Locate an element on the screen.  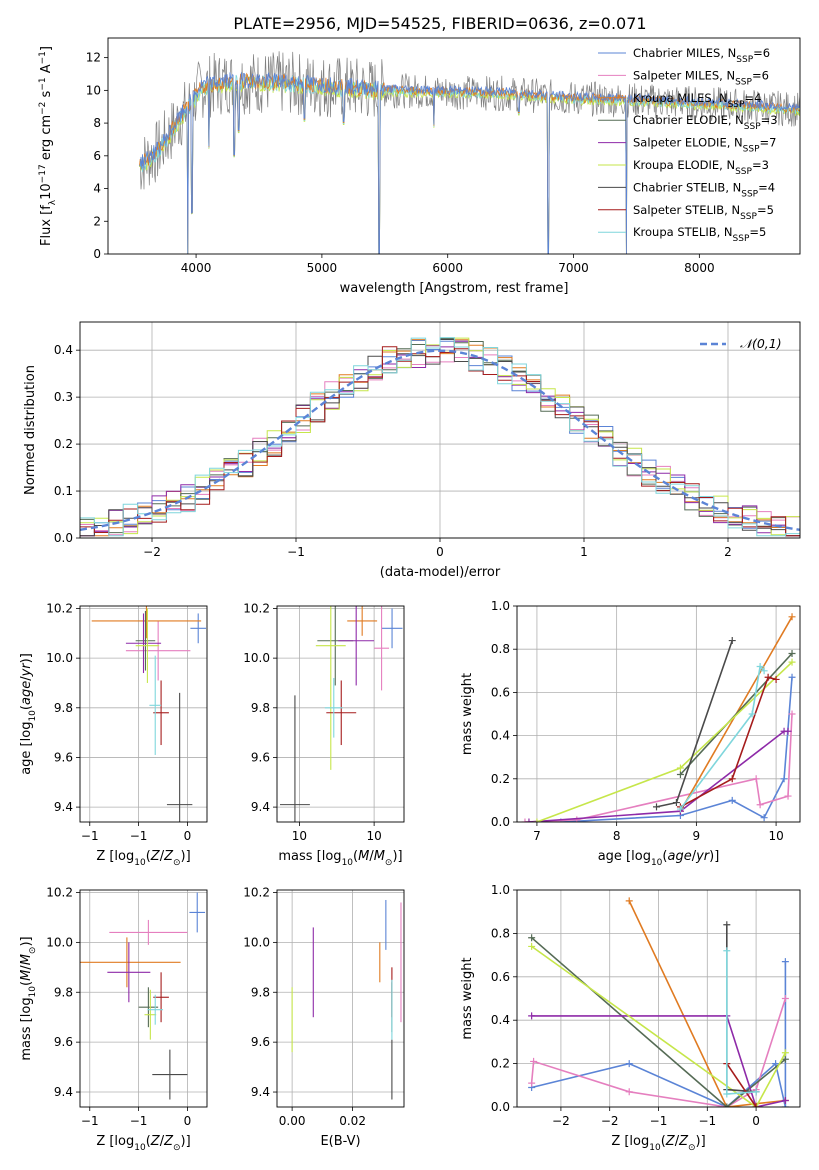
label-part: SSP is located at coordinates (752, 127).